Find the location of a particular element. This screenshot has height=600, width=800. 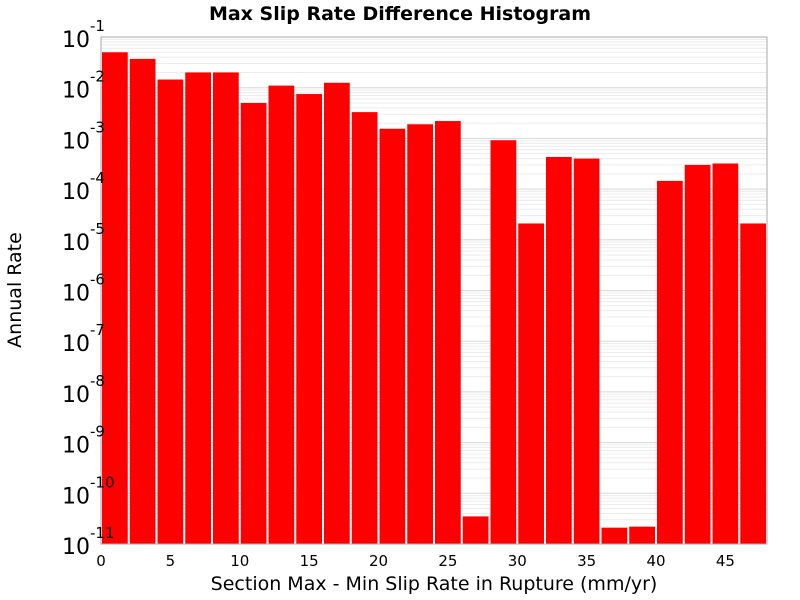

x-tick-label: 5 is located at coordinates (171, 561).